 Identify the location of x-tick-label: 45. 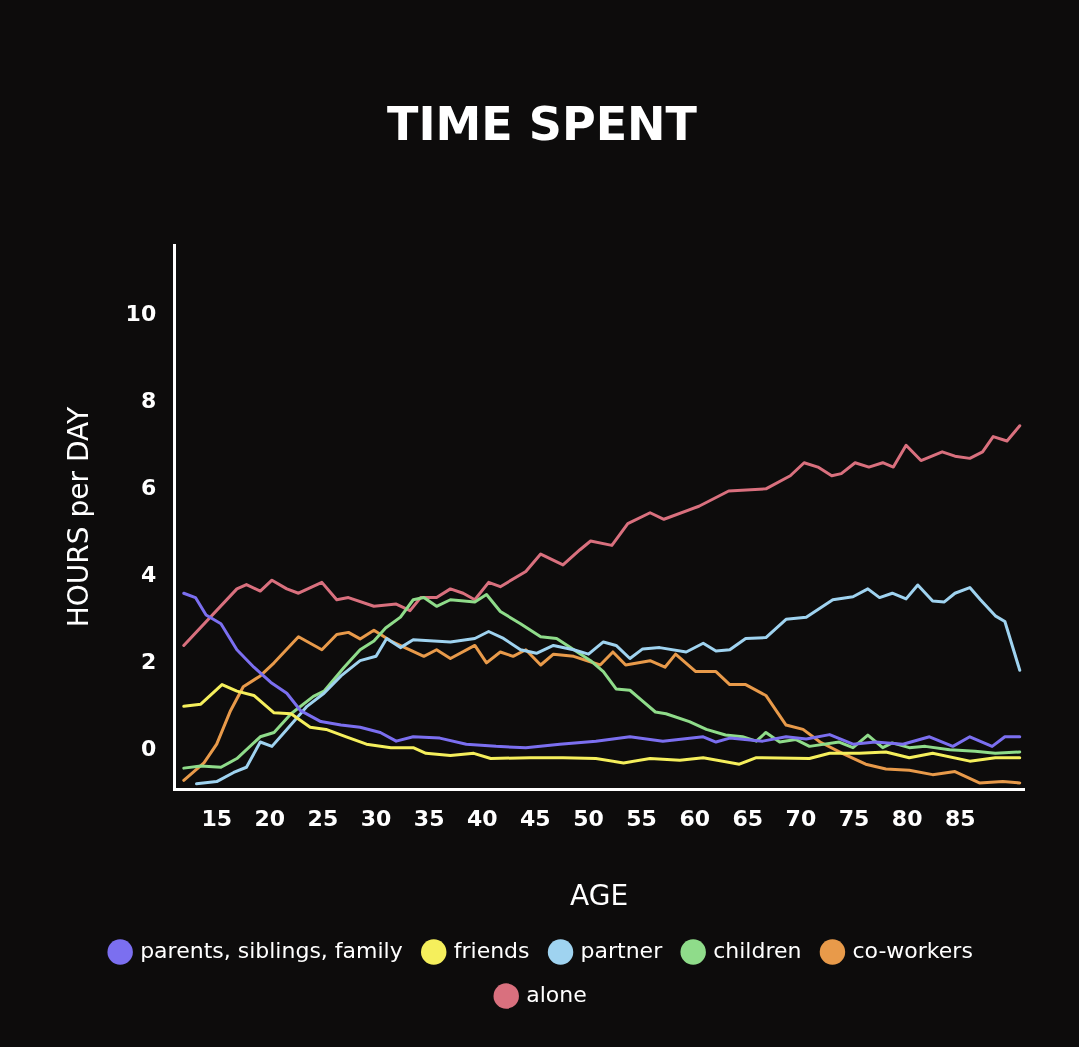
(535, 818).